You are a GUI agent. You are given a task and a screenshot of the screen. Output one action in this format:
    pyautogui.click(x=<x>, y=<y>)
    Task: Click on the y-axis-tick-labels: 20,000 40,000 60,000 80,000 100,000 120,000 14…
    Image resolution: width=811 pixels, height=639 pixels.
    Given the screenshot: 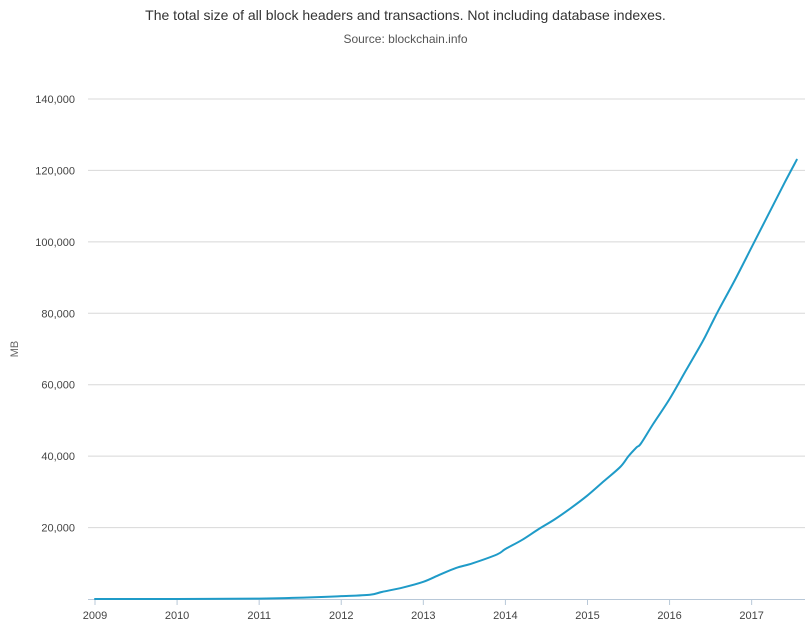 What is the action you would take?
    pyautogui.click(x=55, y=314)
    